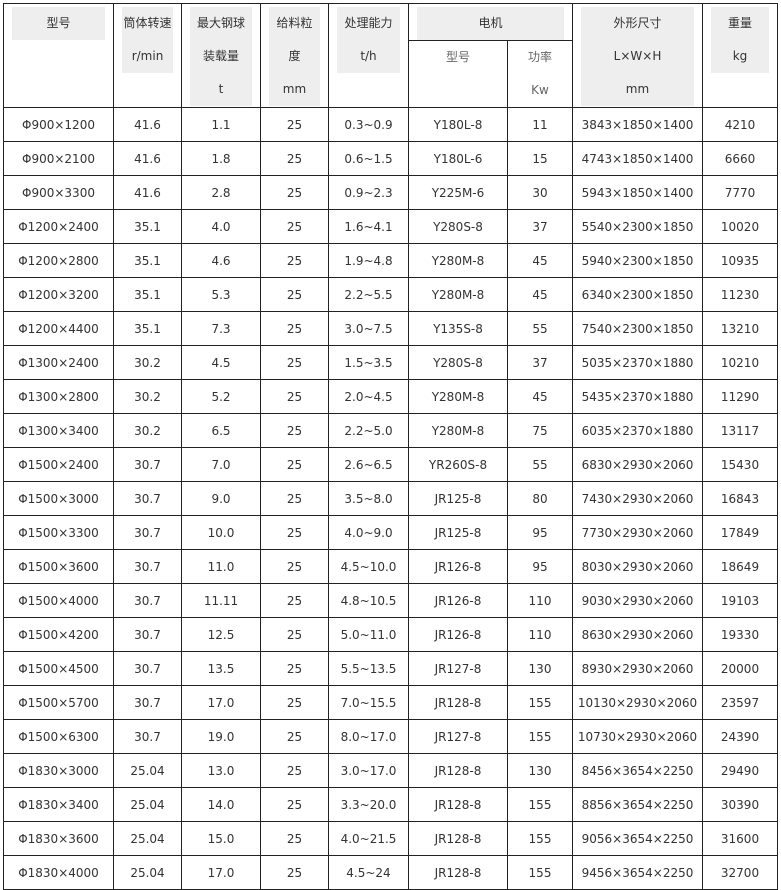 This screenshot has height=890, width=781. I want to click on header-model: 型号, so click(58, 55).